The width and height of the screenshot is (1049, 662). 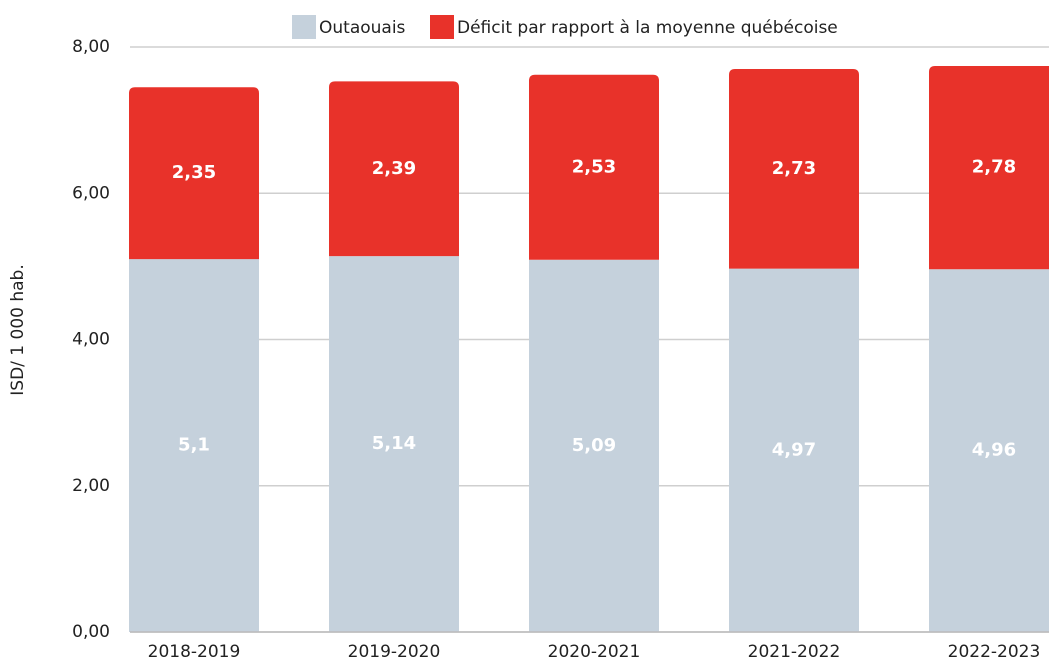 I want to click on legend-label: Outaouais, so click(x=362, y=28).